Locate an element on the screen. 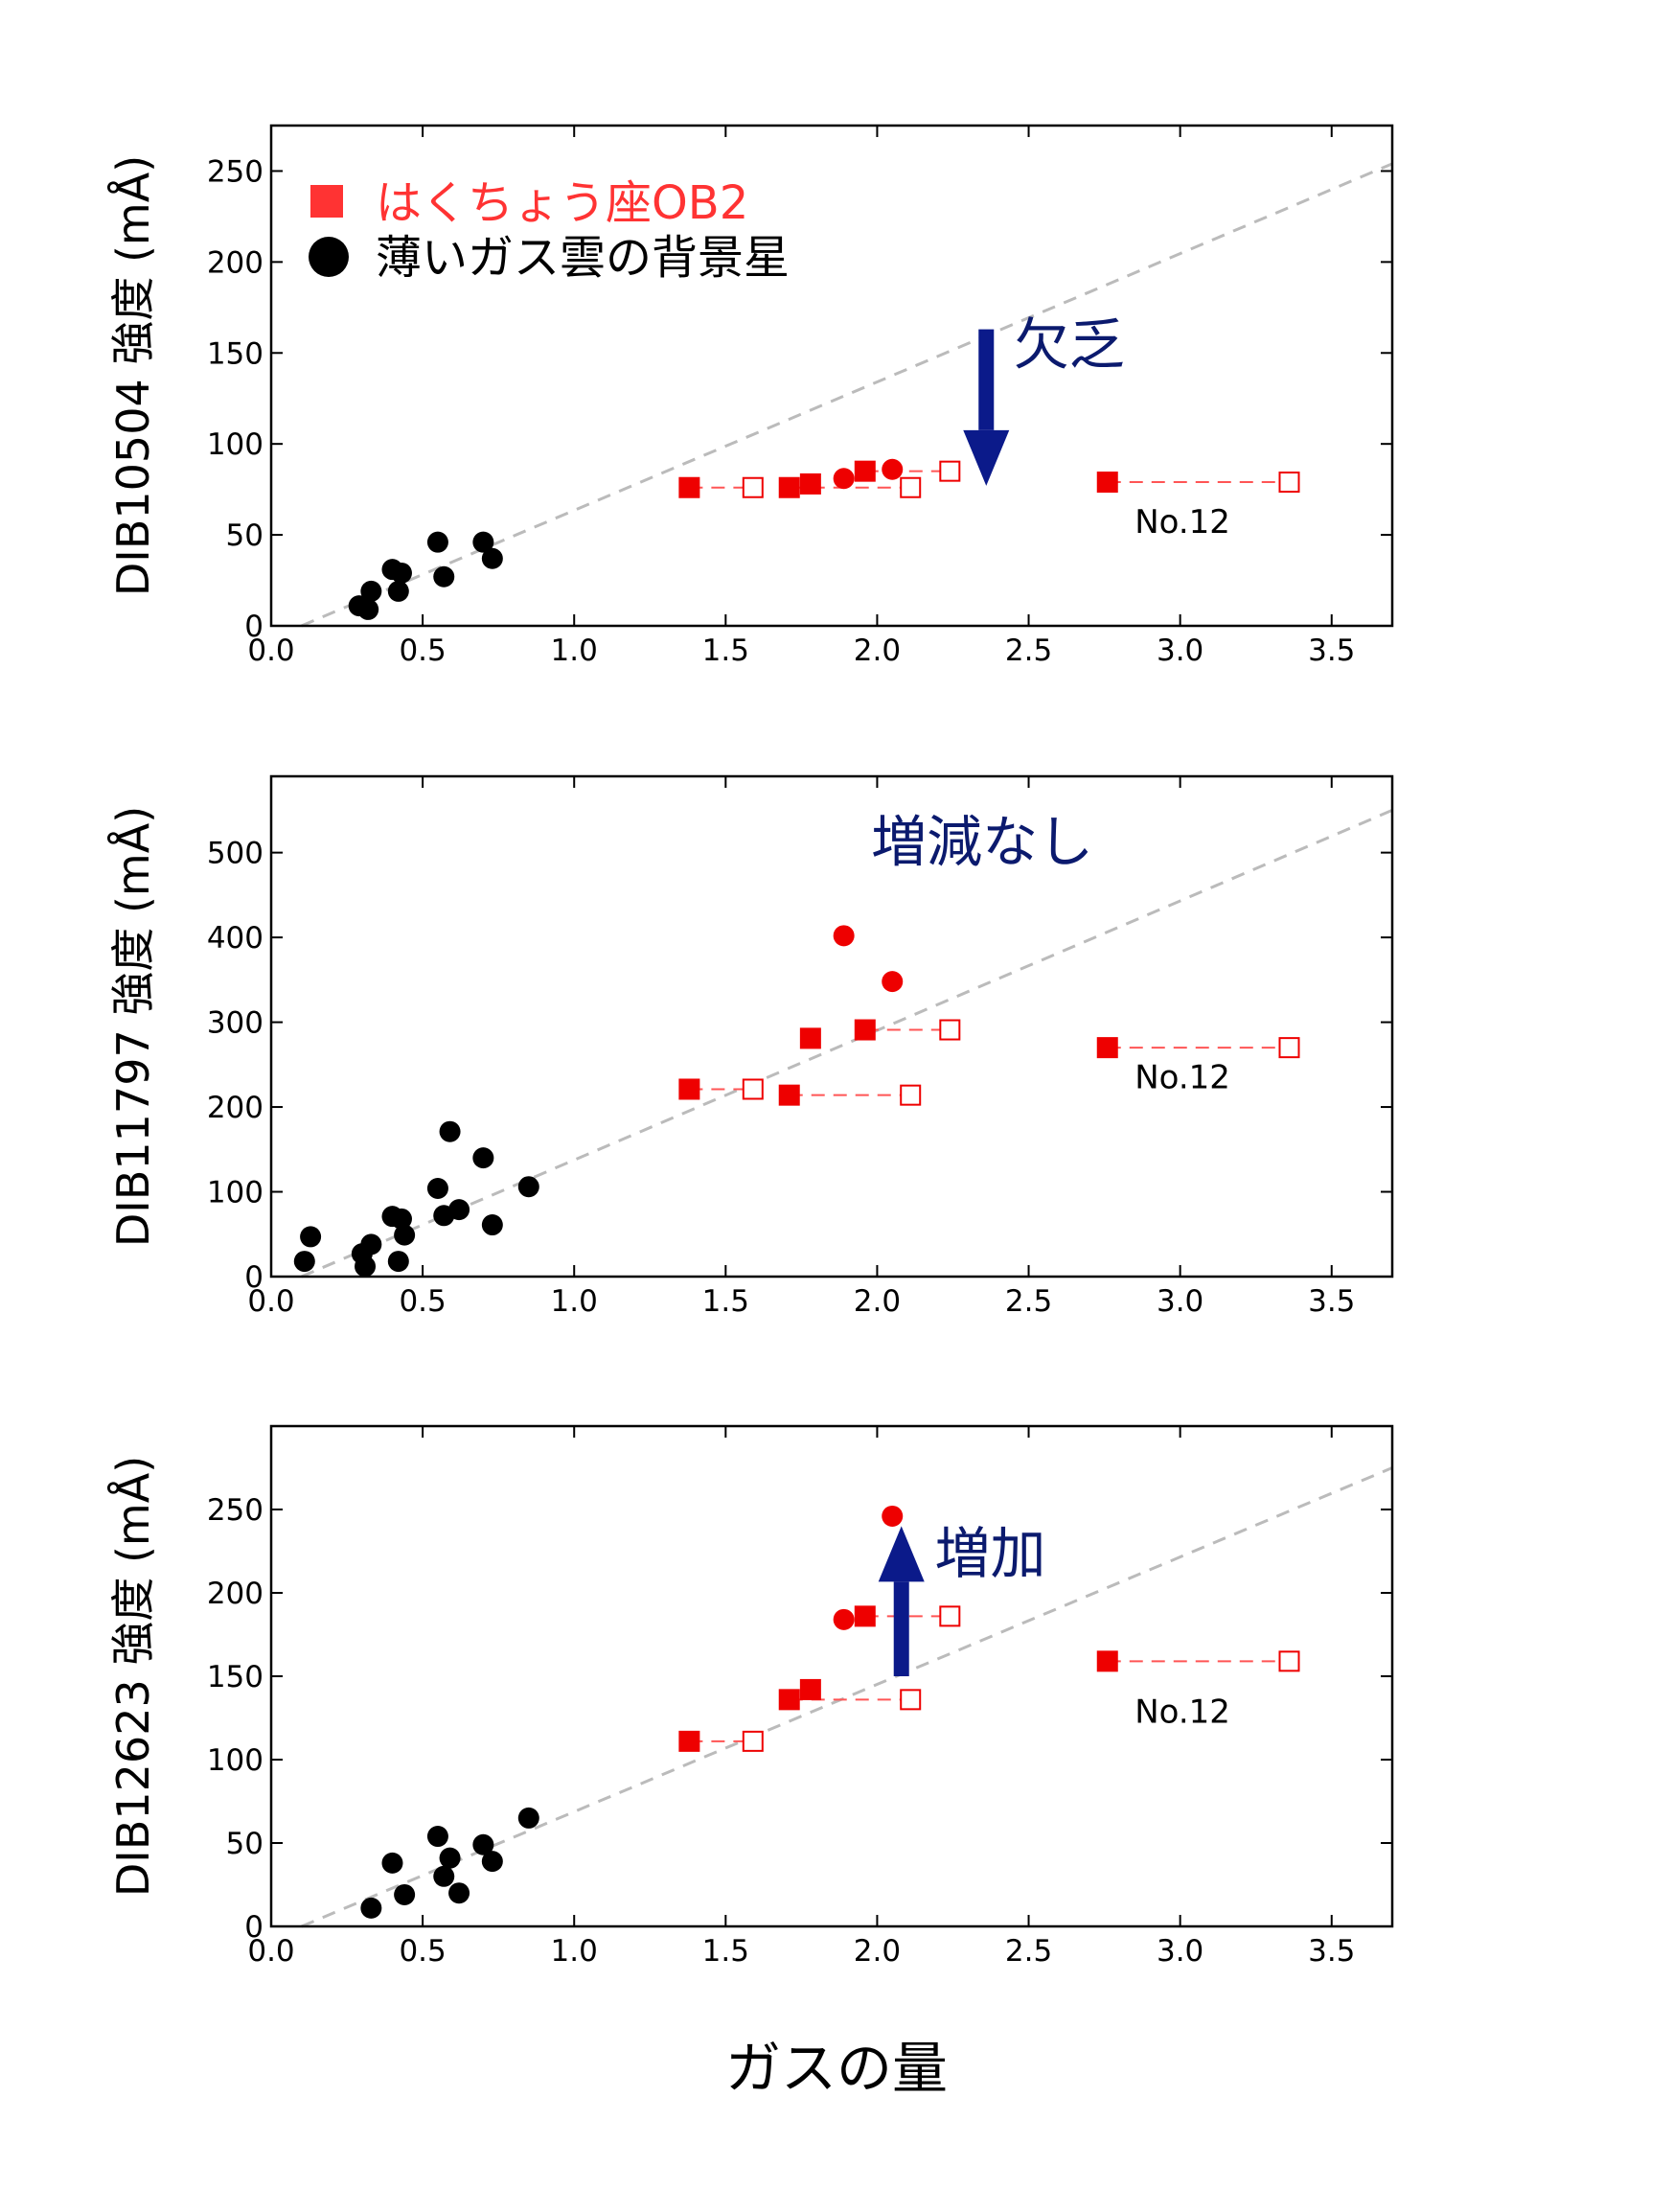  annotation-label: 欠乏 is located at coordinates (1069, 345).